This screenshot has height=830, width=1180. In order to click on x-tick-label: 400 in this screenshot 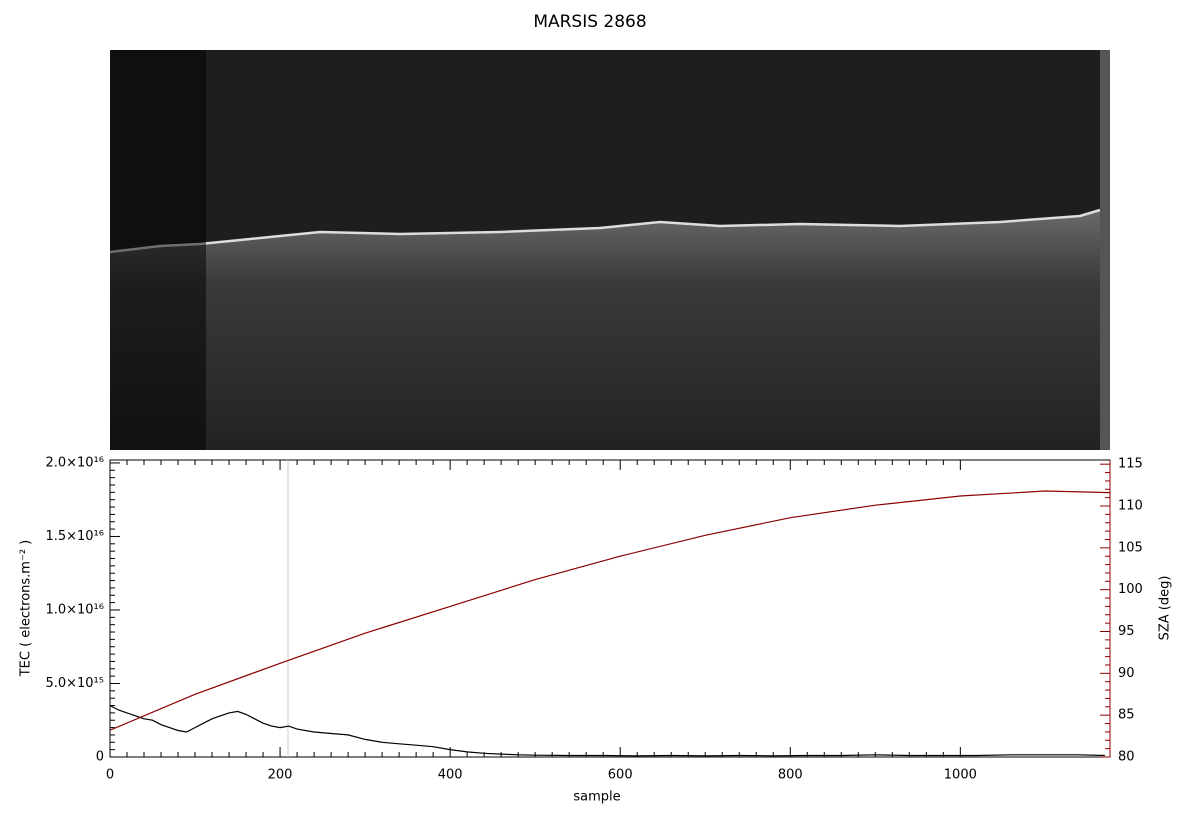, I will do `click(450, 775)`.